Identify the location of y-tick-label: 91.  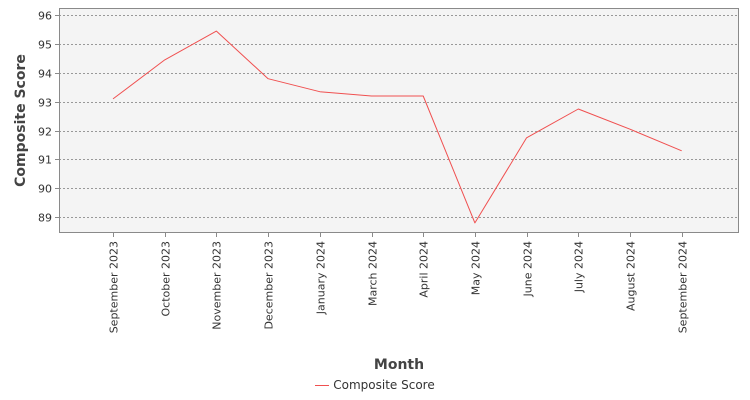
(45, 160).